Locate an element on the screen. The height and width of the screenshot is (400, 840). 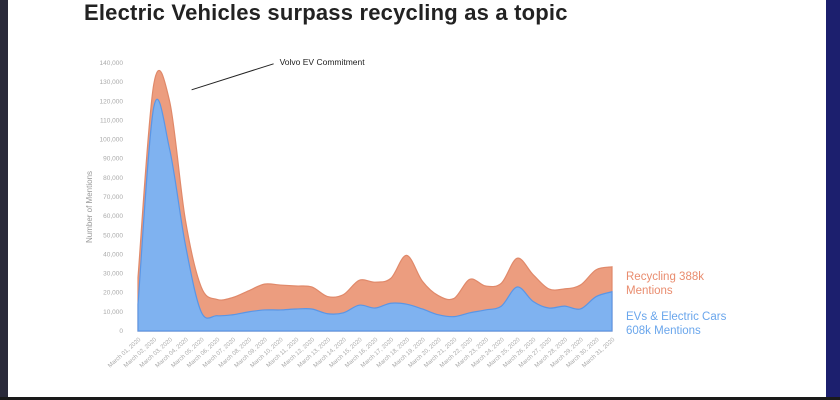
y-tick-label: 70,000 is located at coordinates (113, 197).